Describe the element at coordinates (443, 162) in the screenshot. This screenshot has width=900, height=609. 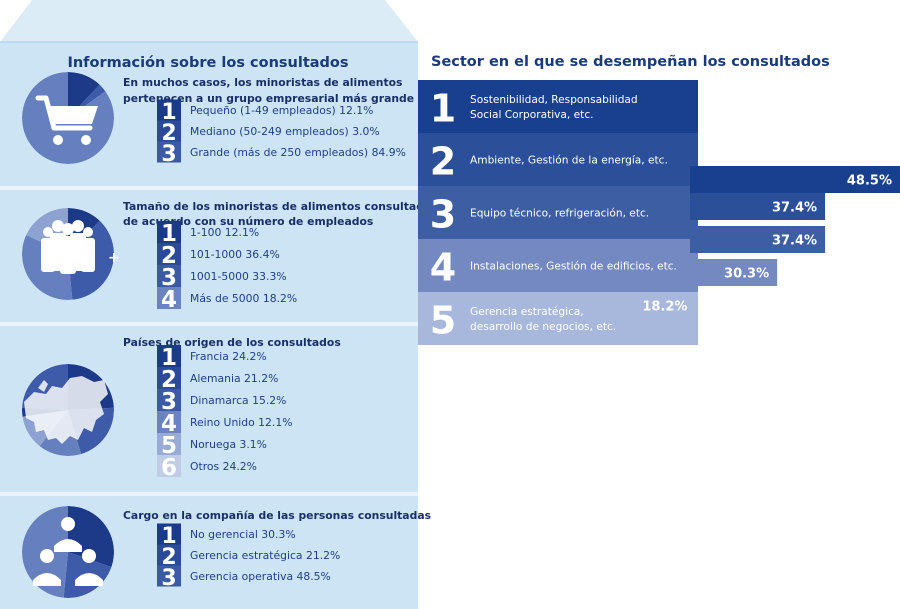
I see `sector-rank: 2` at that location.